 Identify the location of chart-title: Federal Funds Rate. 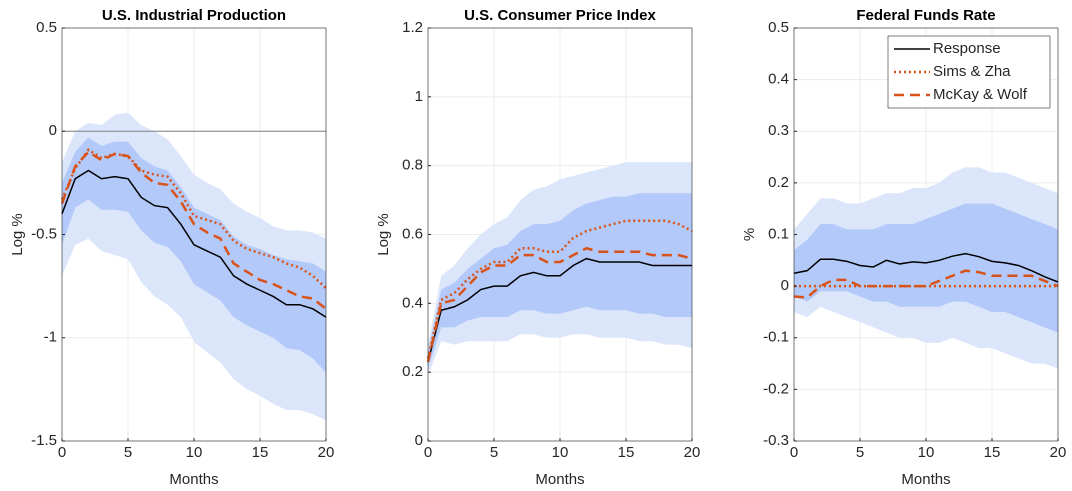
(925, 15).